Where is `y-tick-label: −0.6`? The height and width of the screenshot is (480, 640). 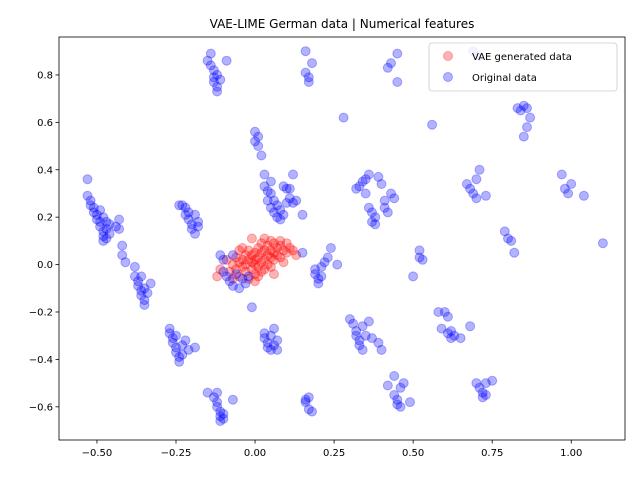
y-tick-label: −0.6 is located at coordinates (41, 407).